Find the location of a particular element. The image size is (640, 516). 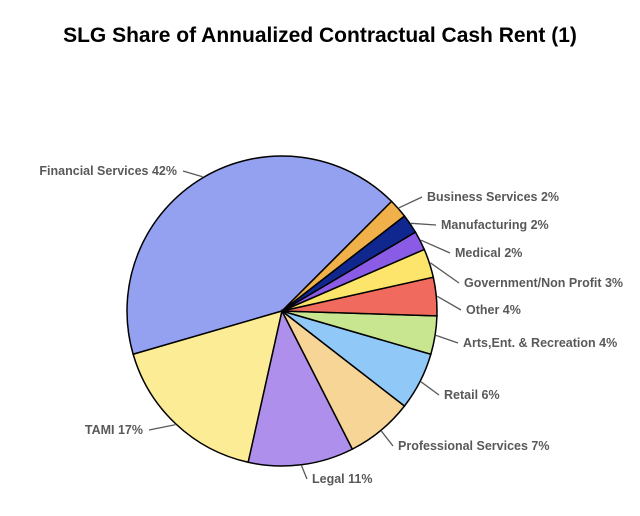

pie-slice-tami is located at coordinates (208, 386).